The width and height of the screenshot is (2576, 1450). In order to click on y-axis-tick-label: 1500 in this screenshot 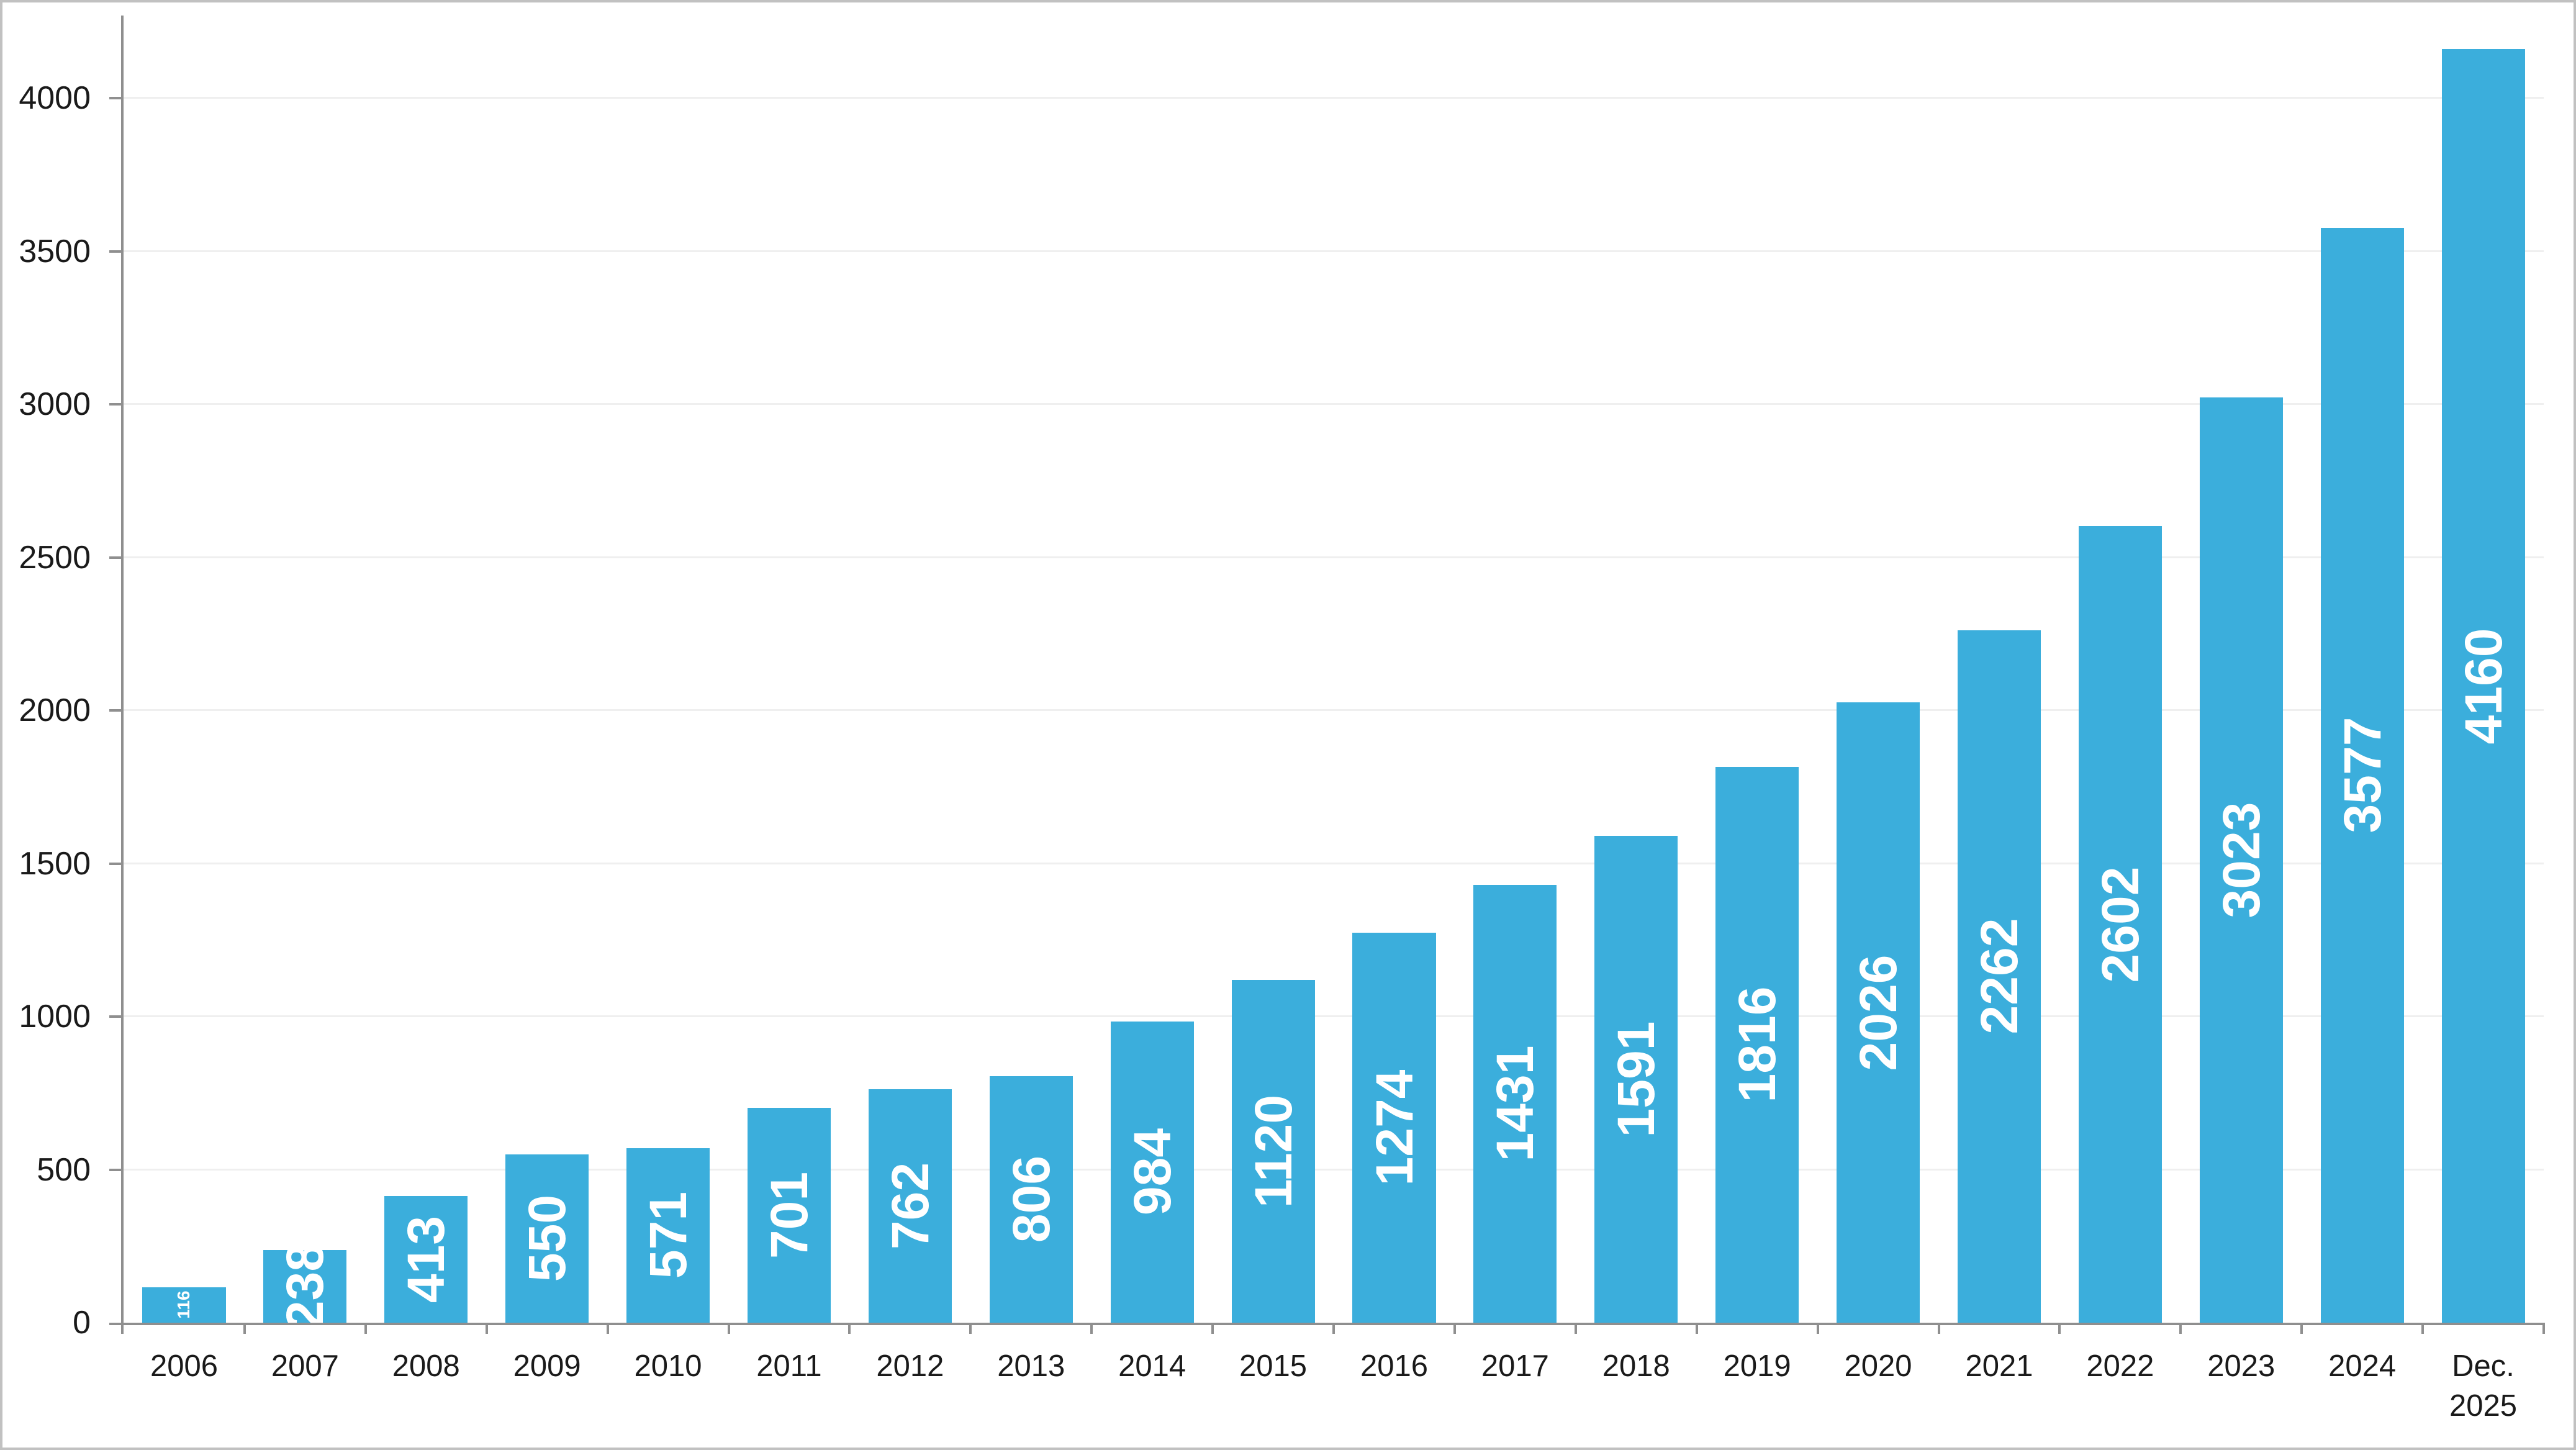, I will do `click(55, 864)`.